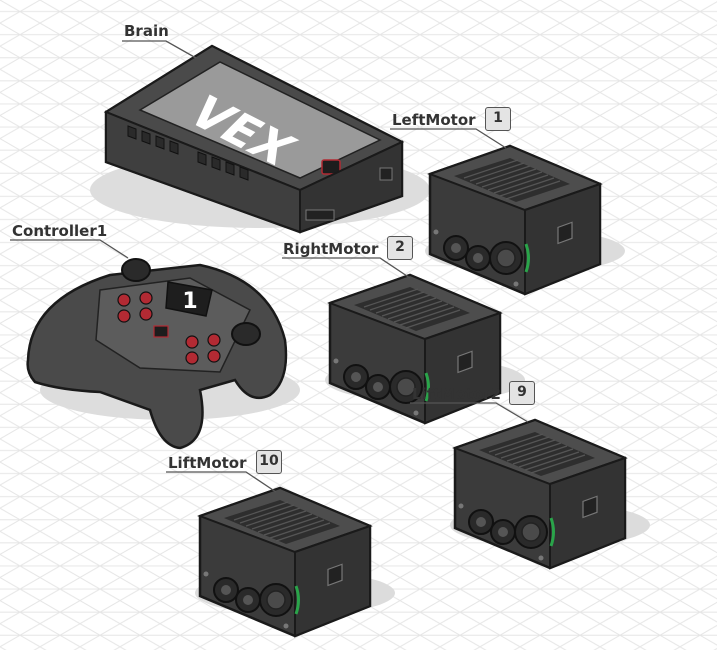 The height and width of the screenshot is (650, 717). Describe the element at coordinates (163, 354) in the screenshot. I see `controller-device: 1` at that location.